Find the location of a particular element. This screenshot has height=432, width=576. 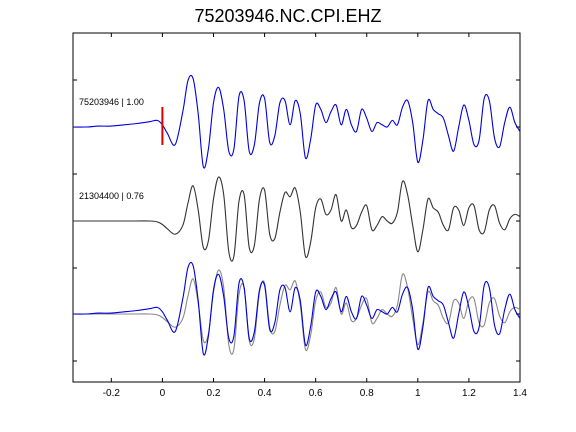

x-tick-label: 1.4 is located at coordinates (520, 393).